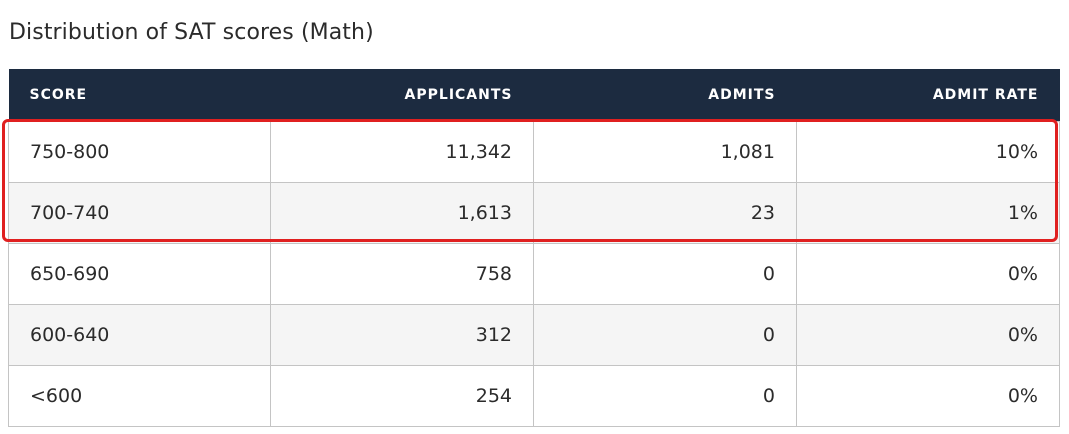 The height and width of the screenshot is (434, 1069). I want to click on table-row: 600-640 312 0 0%, so click(534, 335).